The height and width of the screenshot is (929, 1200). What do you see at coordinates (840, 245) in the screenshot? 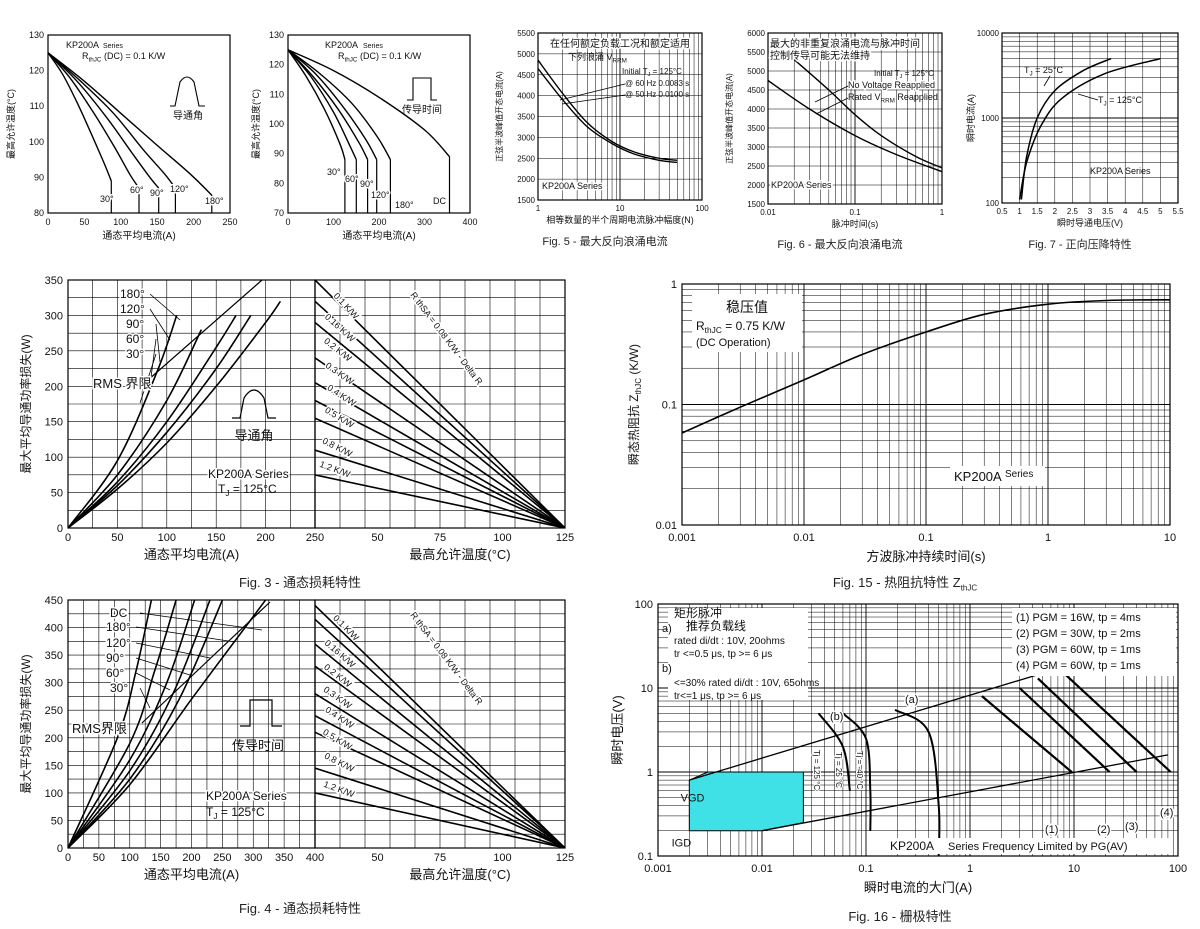
I see `caption-fig6: Fig. 6 - 最大反向浪涌电流` at bounding box center [840, 245].